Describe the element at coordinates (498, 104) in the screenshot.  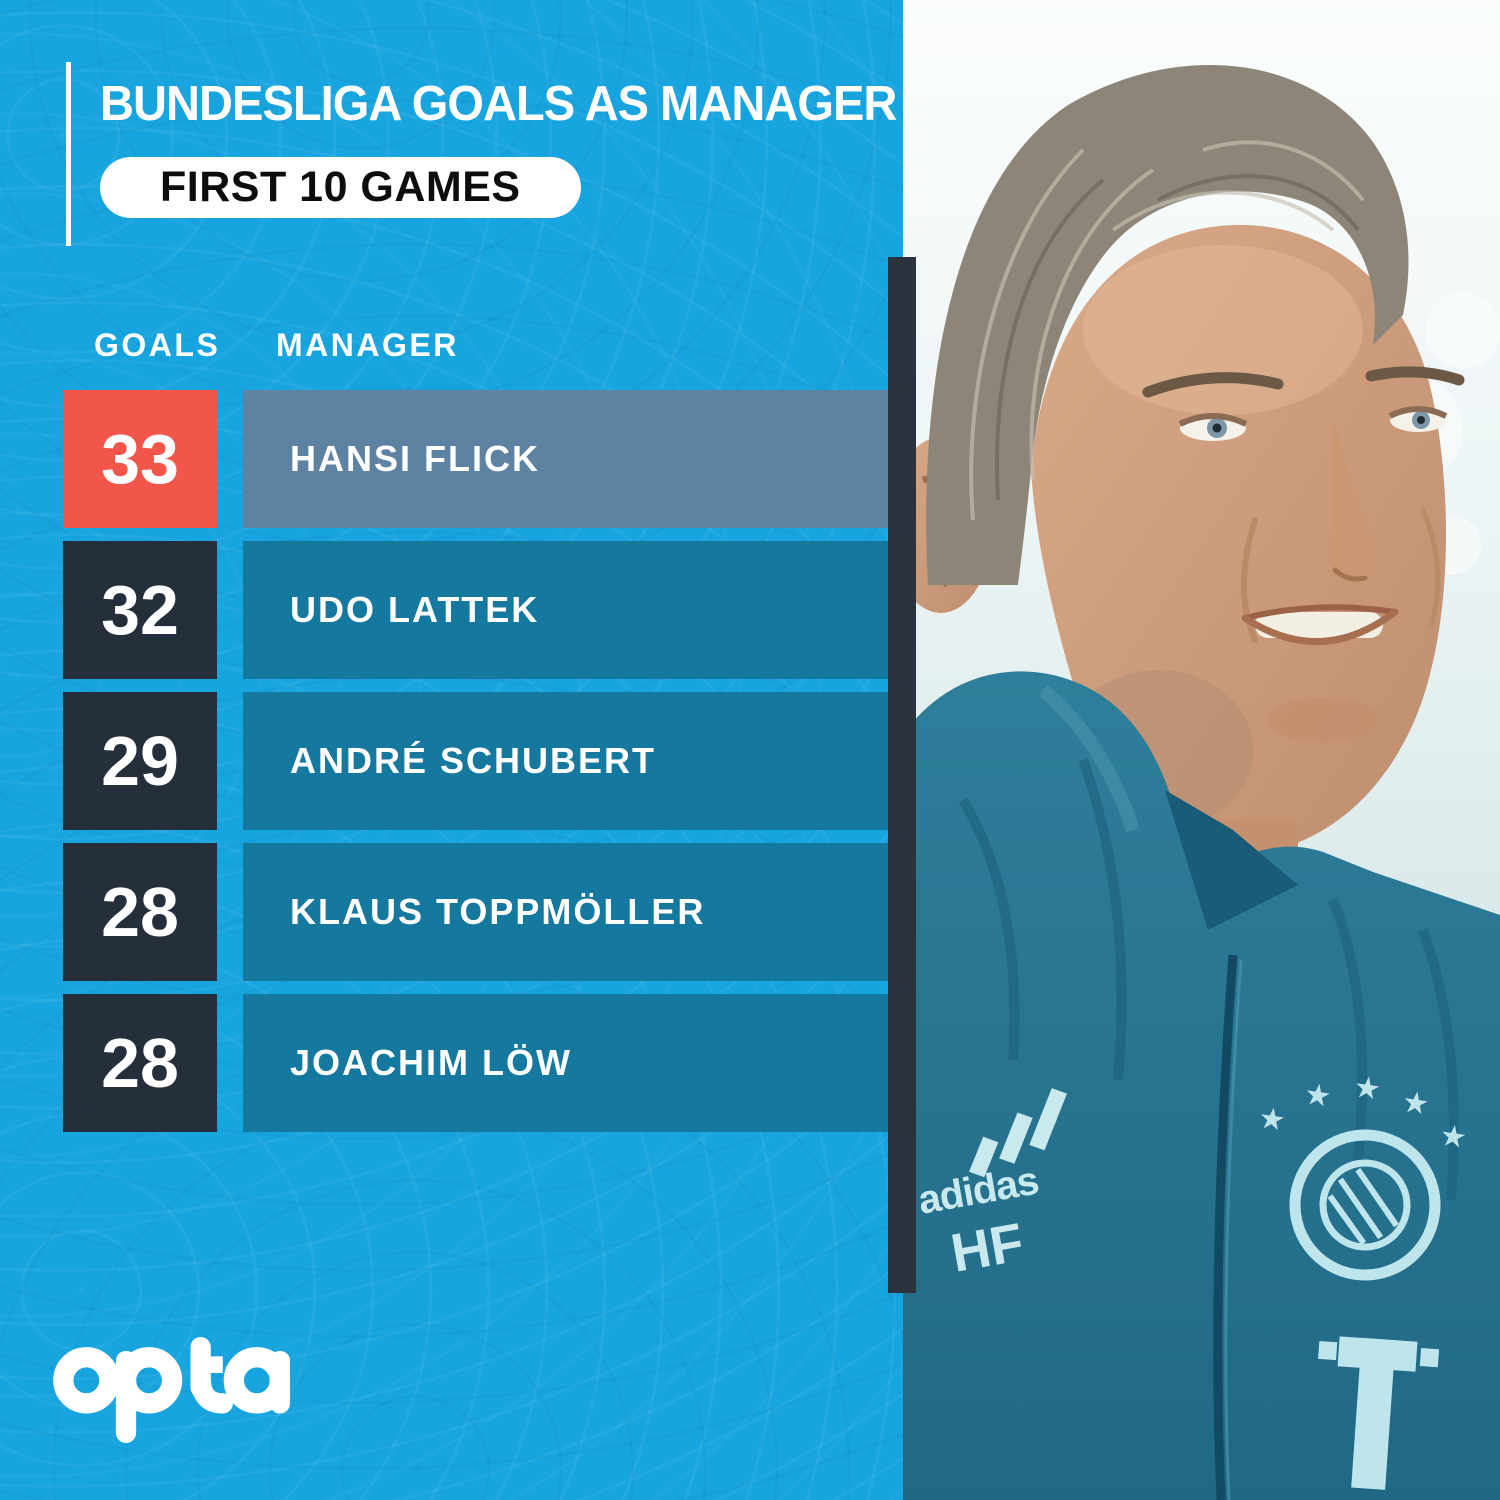
I see `page-title: BUNDESLIGA GOALS AS MANAGER` at that location.